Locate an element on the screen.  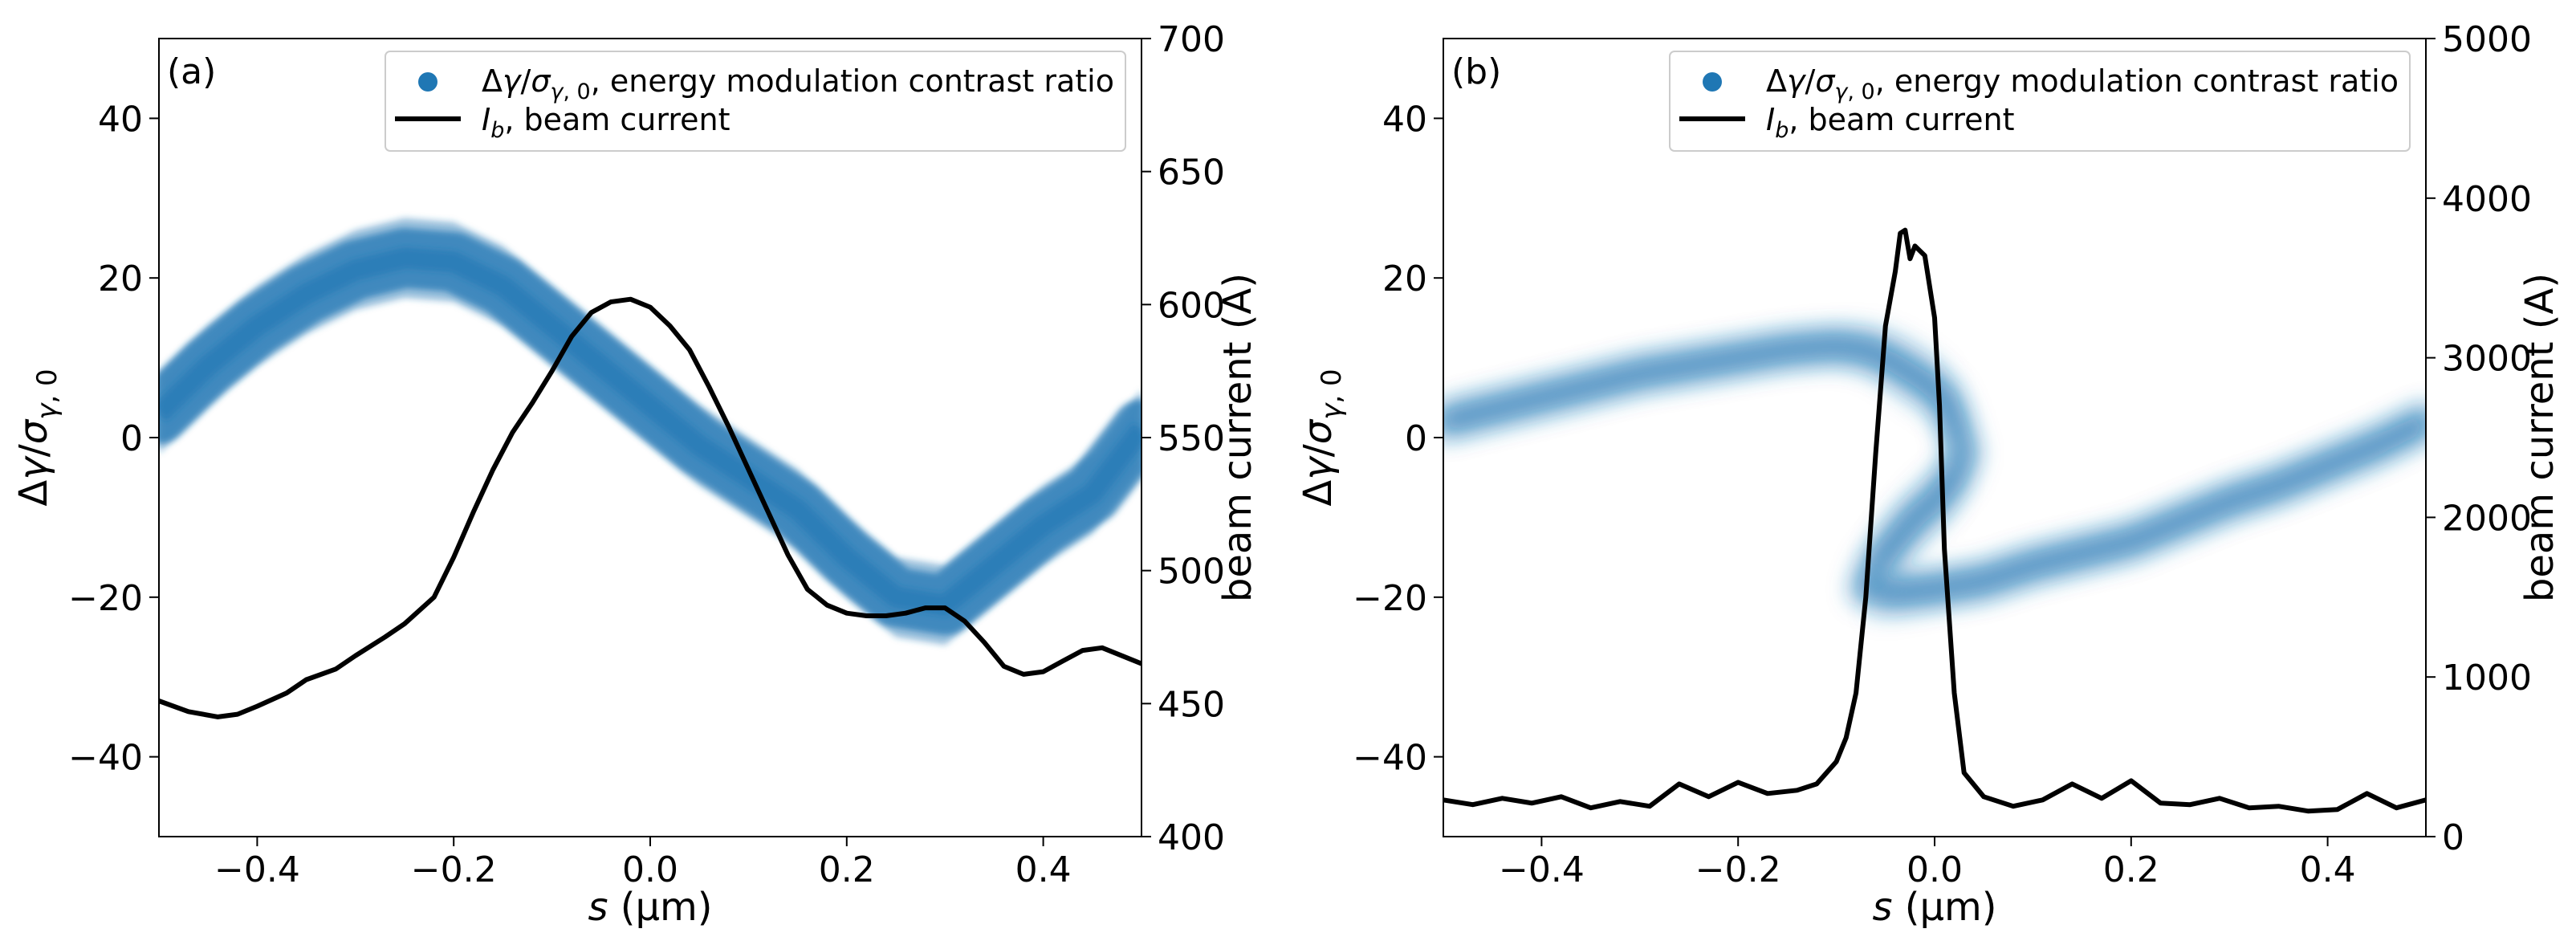
legend-entry-line-a: Ib, beam current is located at coordinates (606, 122).